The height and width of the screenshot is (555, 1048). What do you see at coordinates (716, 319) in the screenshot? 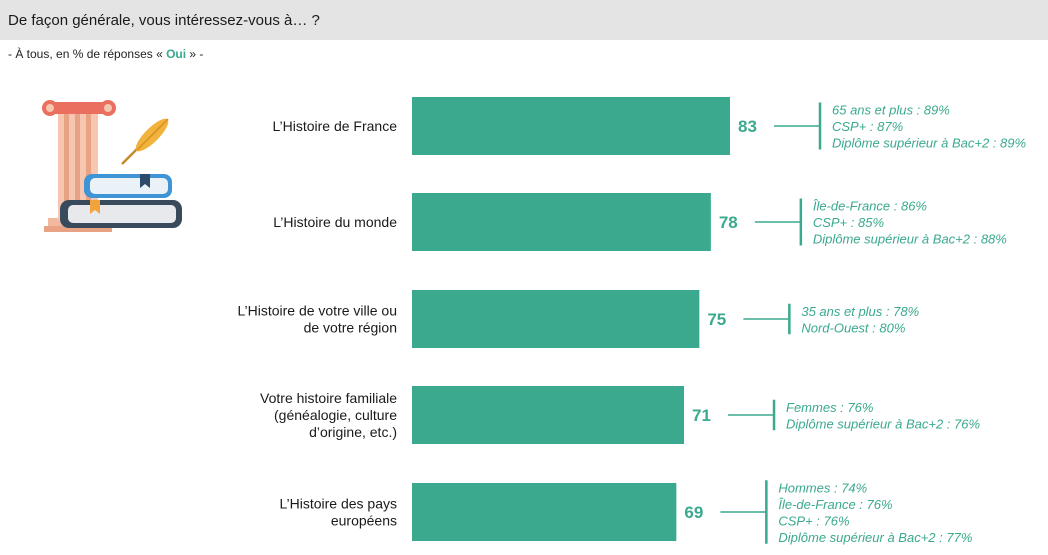
I see `value-label: 75` at bounding box center [716, 319].